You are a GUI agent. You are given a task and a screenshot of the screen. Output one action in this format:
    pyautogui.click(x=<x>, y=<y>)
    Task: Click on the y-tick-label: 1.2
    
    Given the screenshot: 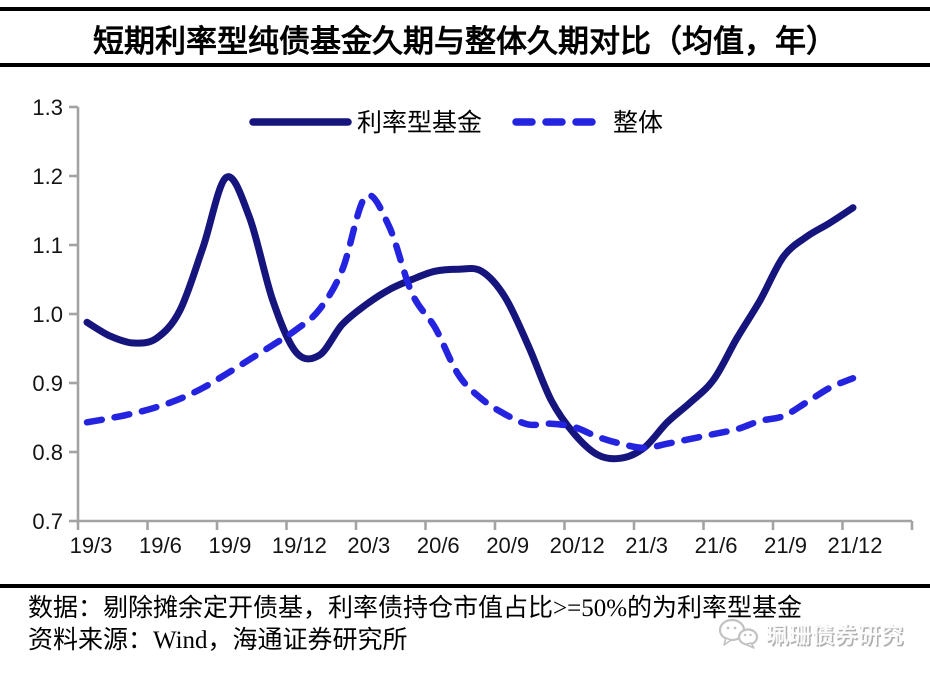 What is the action you would take?
    pyautogui.click(x=47, y=176)
    